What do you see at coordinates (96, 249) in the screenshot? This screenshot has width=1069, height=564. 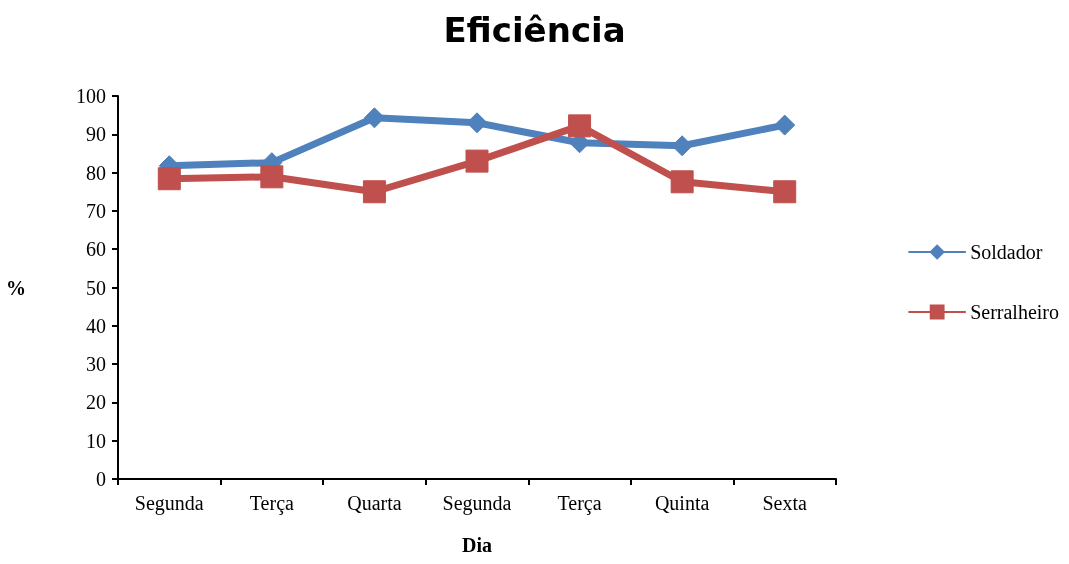 I see `y-tick-label: 60` at bounding box center [96, 249].